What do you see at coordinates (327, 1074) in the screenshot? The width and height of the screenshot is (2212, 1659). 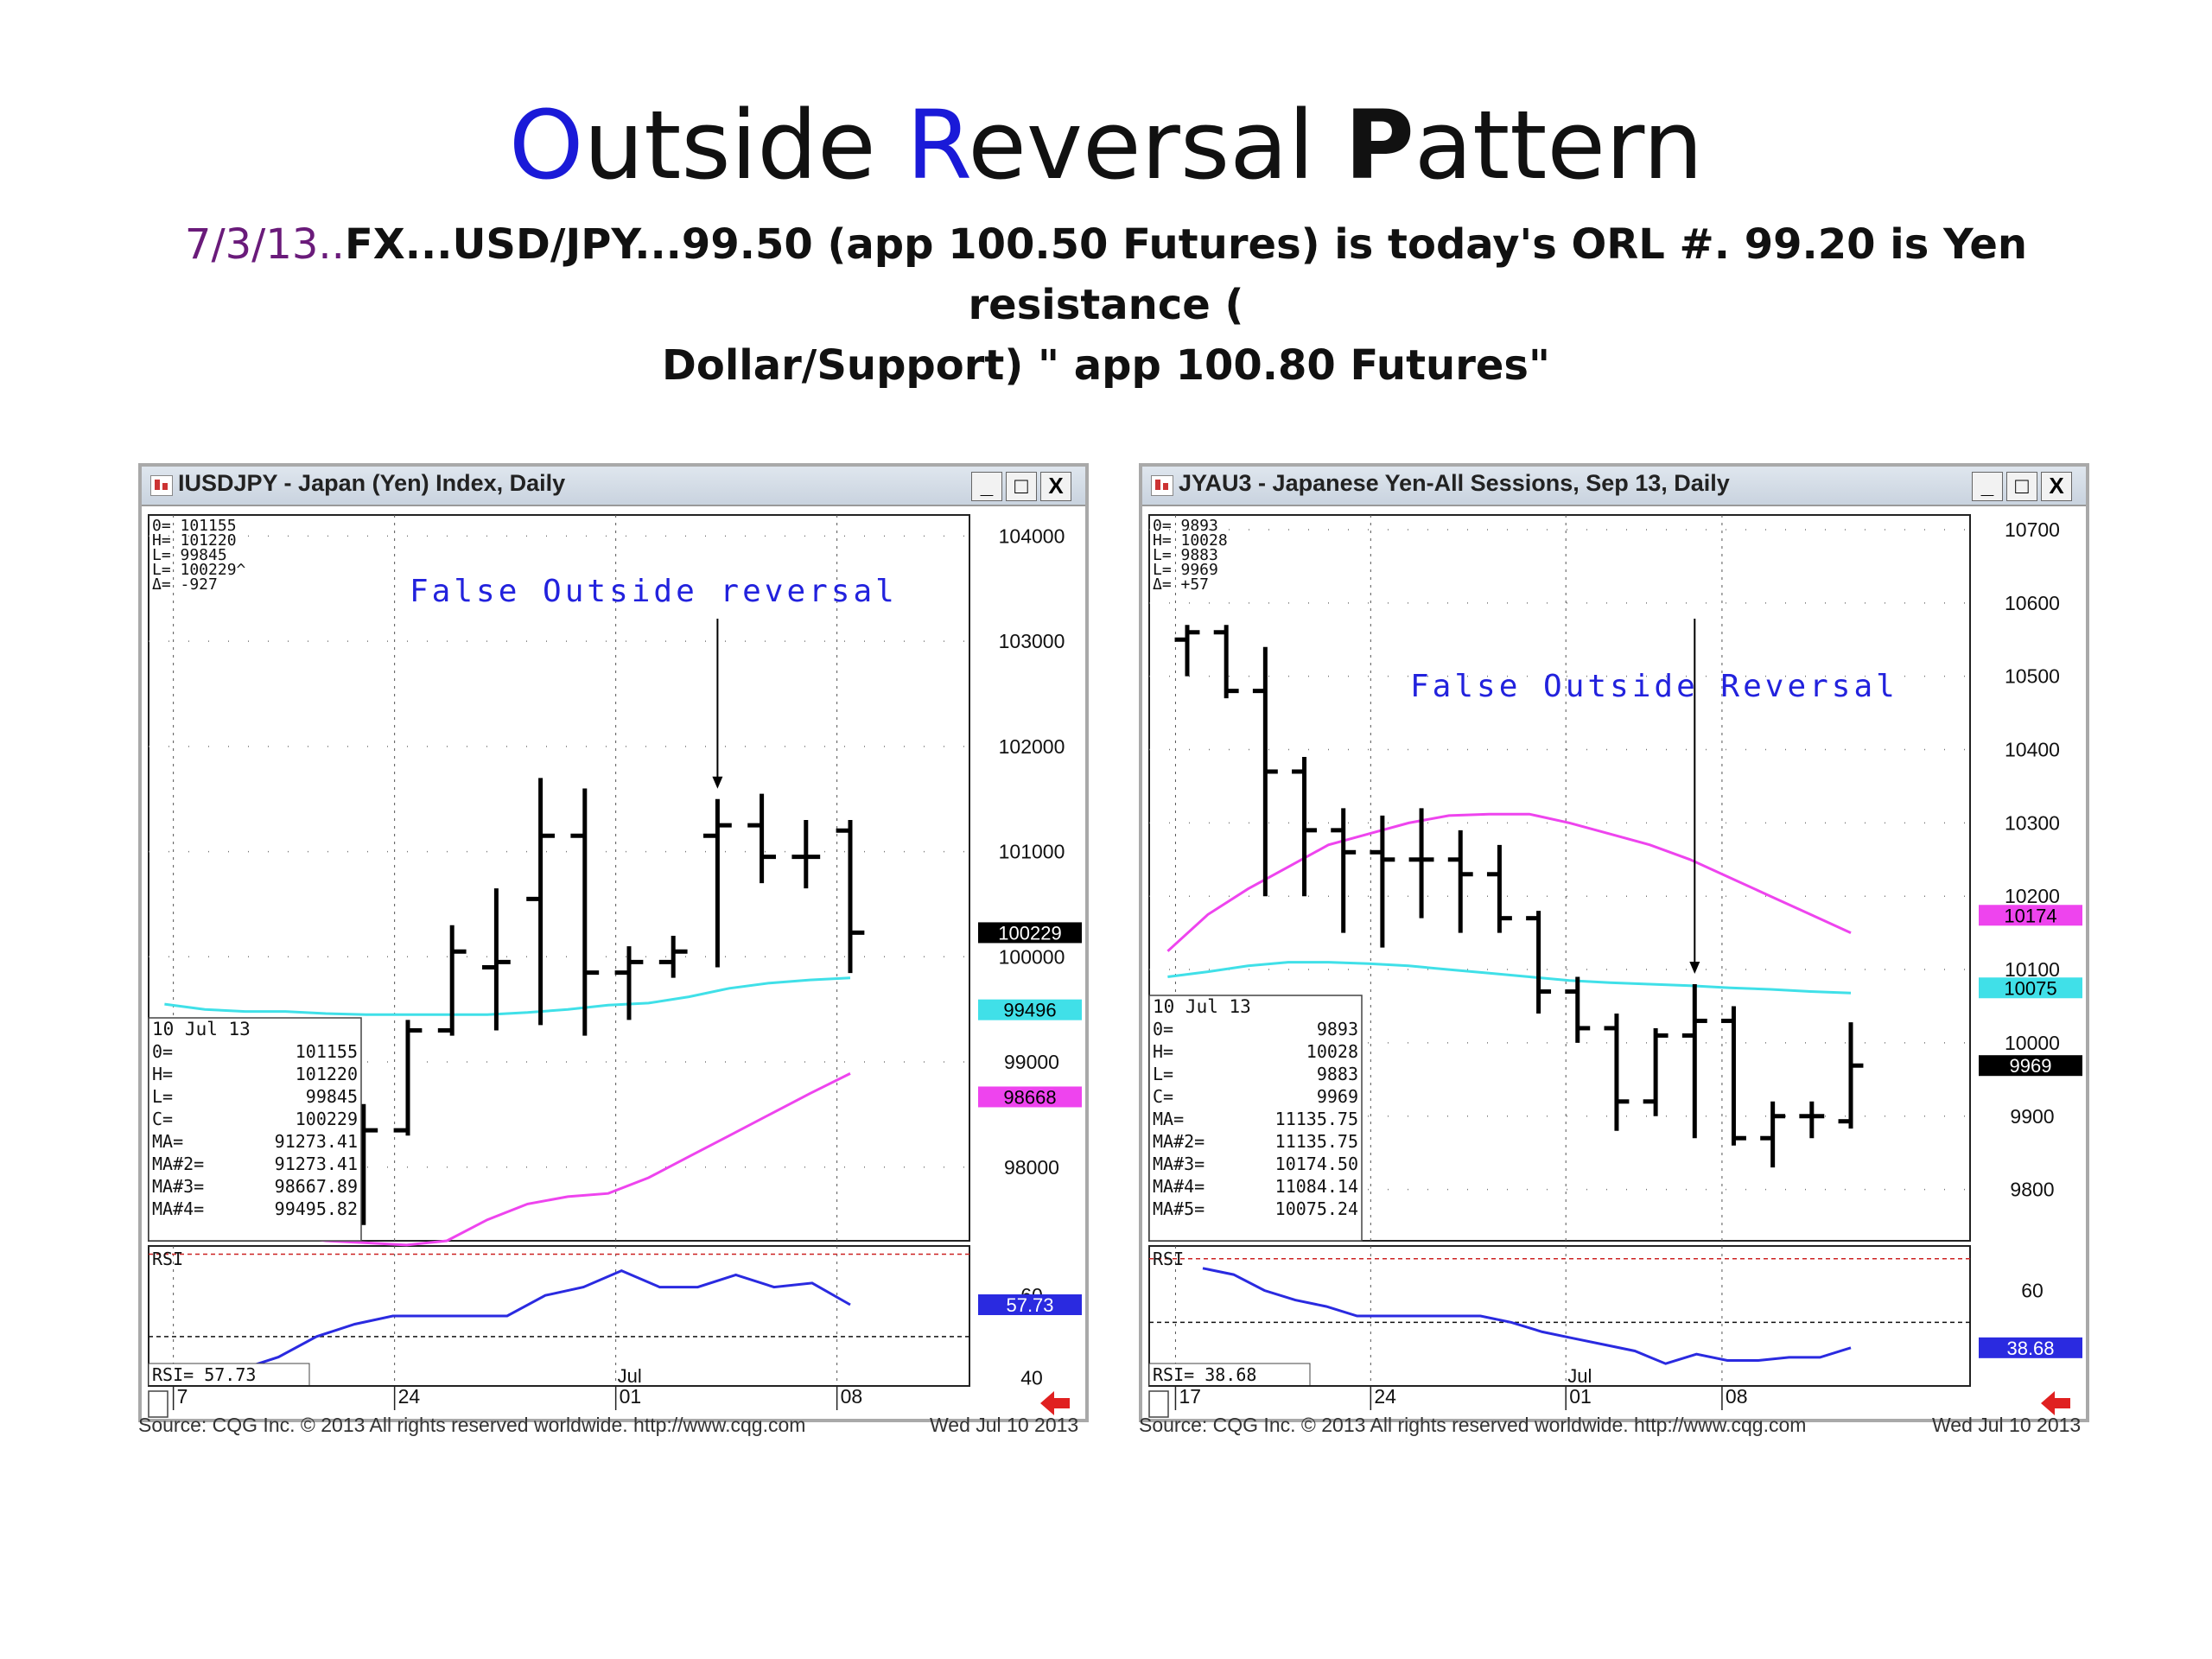 I see `info-box-value: 101220` at bounding box center [327, 1074].